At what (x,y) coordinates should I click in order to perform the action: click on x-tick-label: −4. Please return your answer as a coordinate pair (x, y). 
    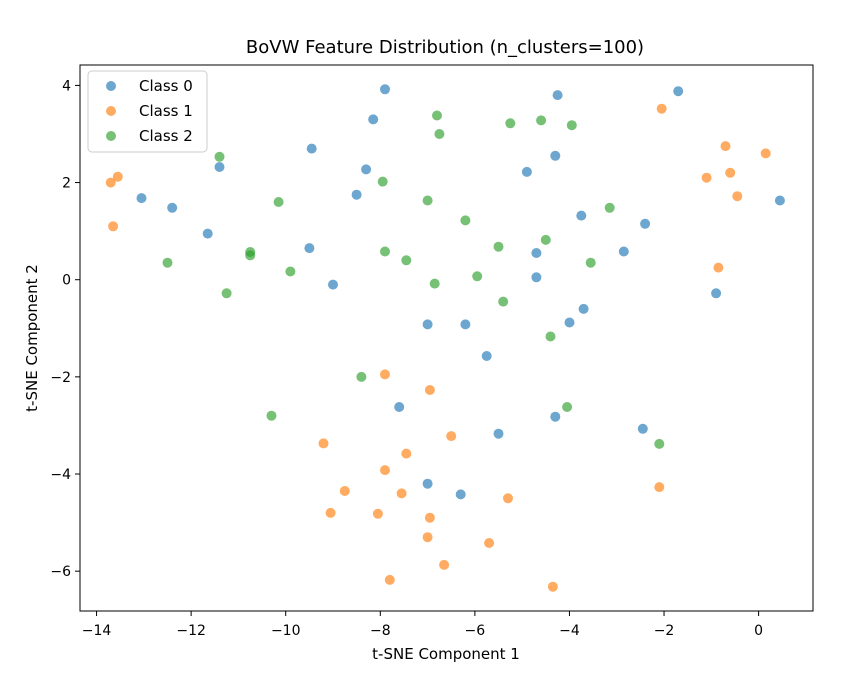
    Looking at the image, I should click on (569, 631).